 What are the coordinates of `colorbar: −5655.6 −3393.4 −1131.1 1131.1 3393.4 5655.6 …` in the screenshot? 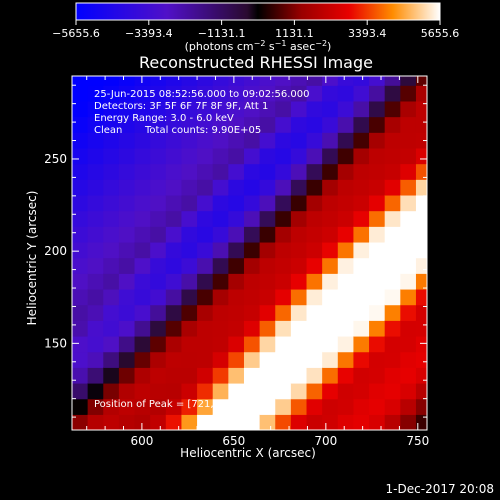 It's located at (255, 27).